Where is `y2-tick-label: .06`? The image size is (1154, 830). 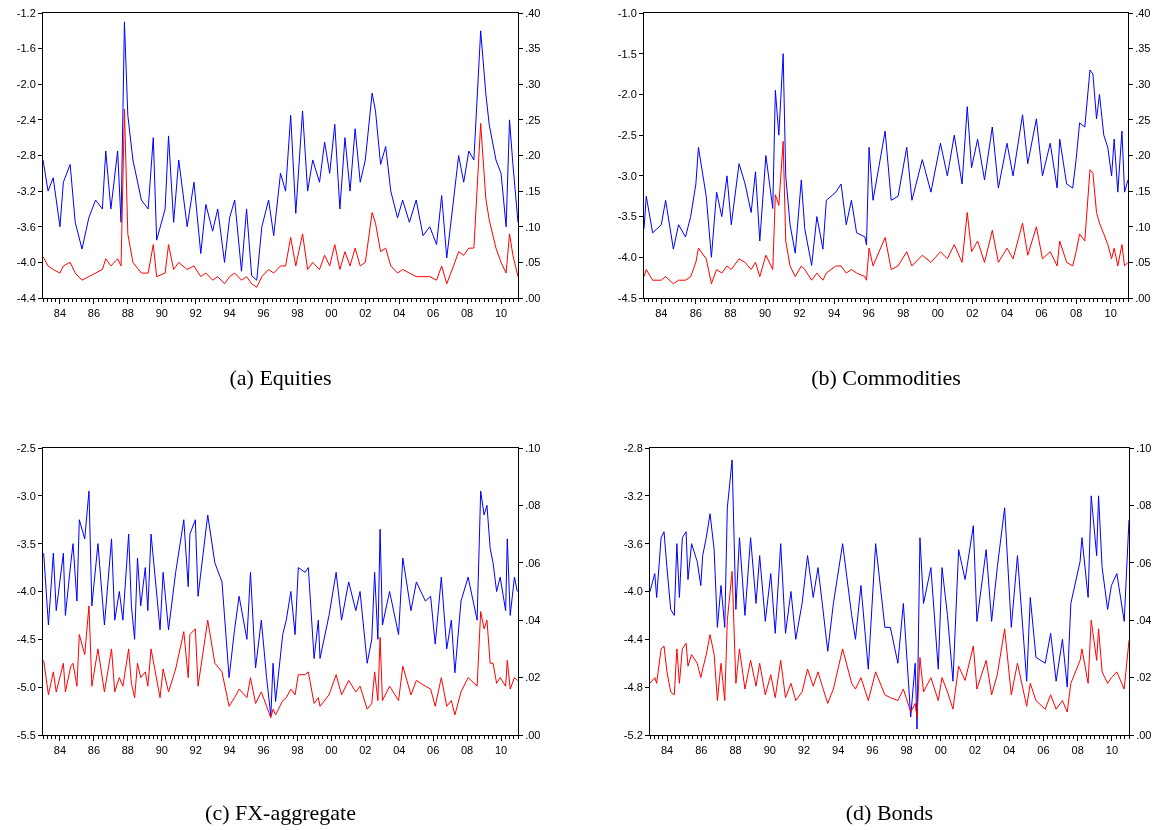 y2-tick-label: .06 is located at coordinates (533, 562).